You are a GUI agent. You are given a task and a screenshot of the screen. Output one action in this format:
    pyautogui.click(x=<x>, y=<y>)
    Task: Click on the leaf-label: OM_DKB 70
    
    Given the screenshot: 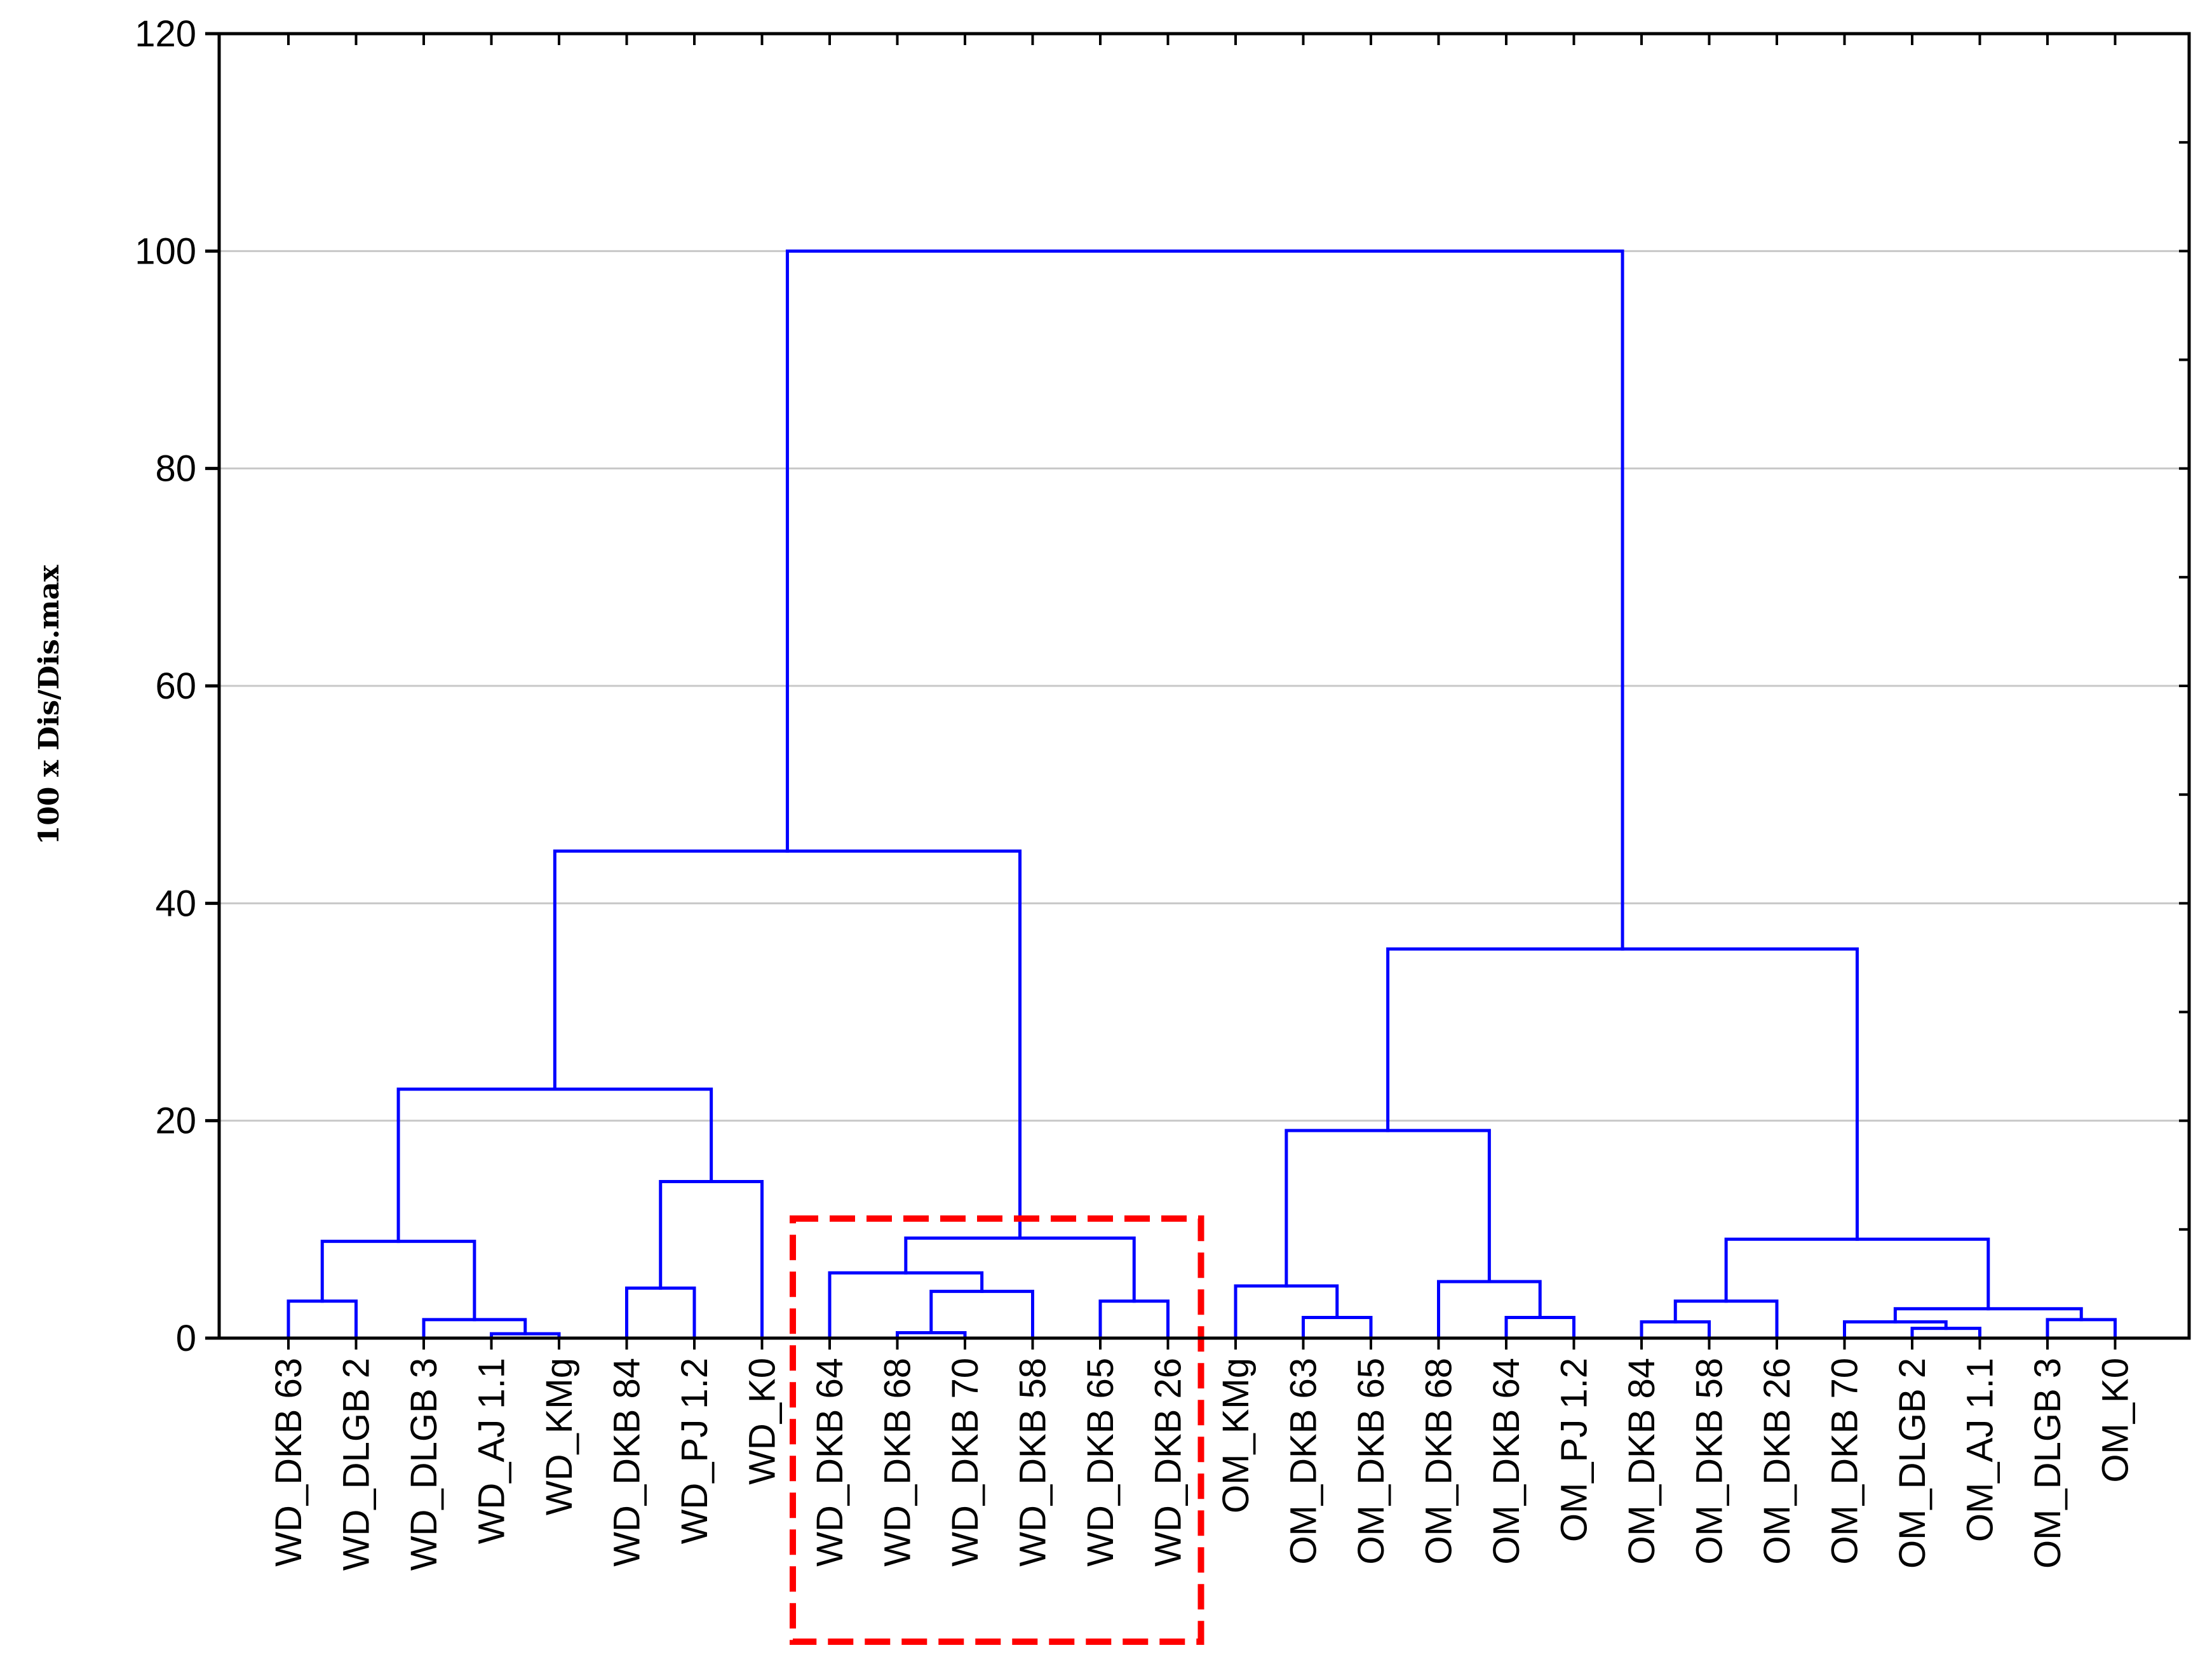 What is the action you would take?
    pyautogui.click(x=1845, y=1461)
    